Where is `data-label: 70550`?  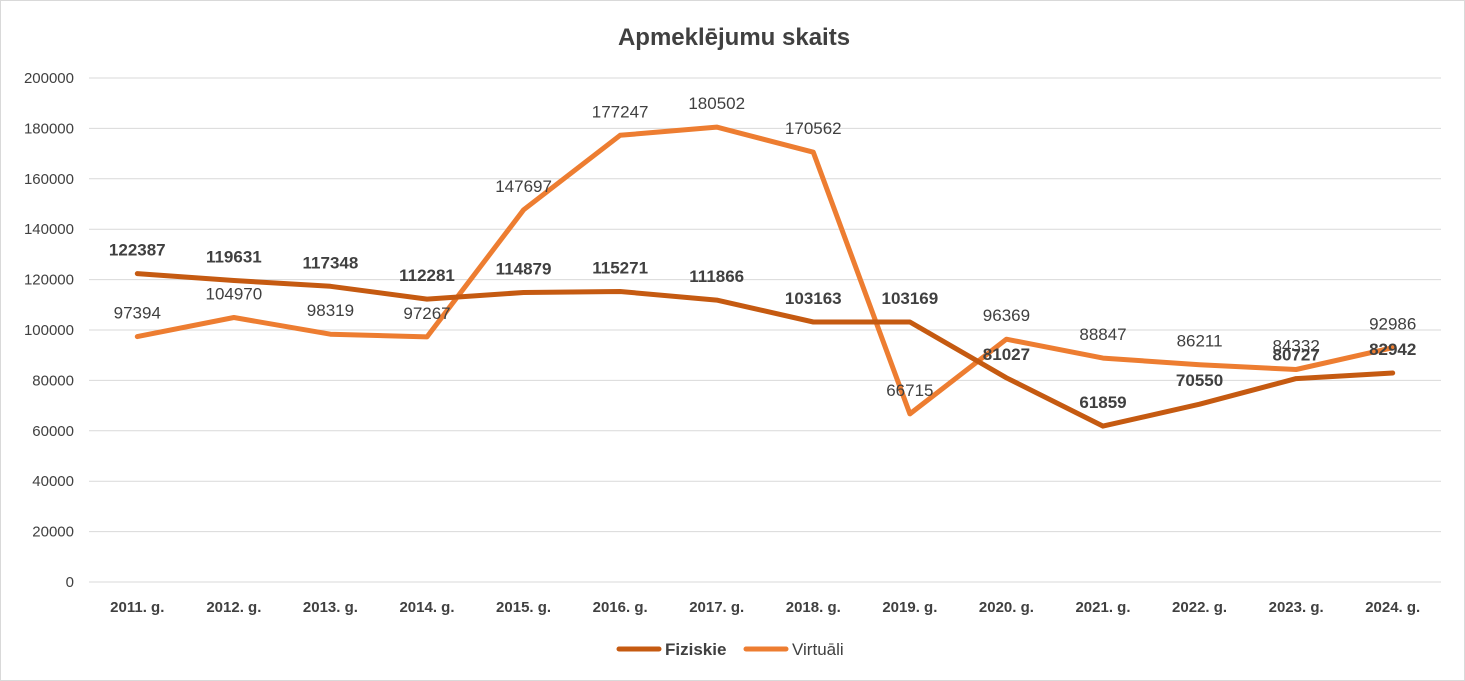 data-label: 70550 is located at coordinates (1199, 380).